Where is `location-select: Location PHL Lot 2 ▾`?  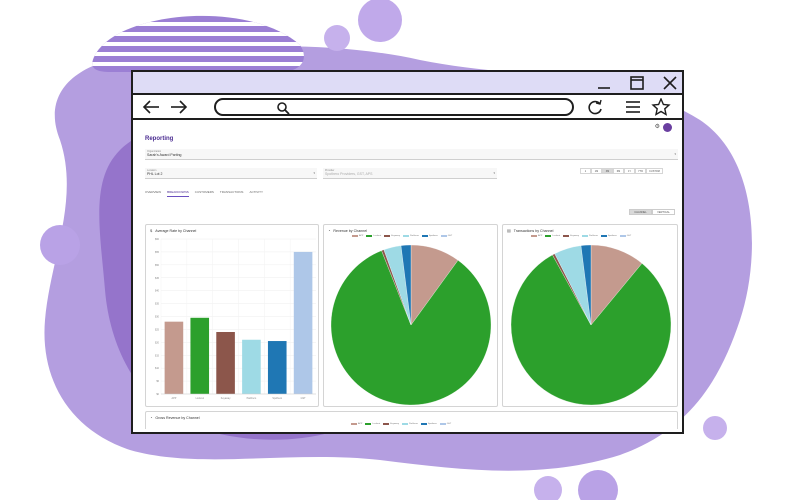
location-select: Location PHL Lot 2 ▾ is located at coordinates (231, 173).